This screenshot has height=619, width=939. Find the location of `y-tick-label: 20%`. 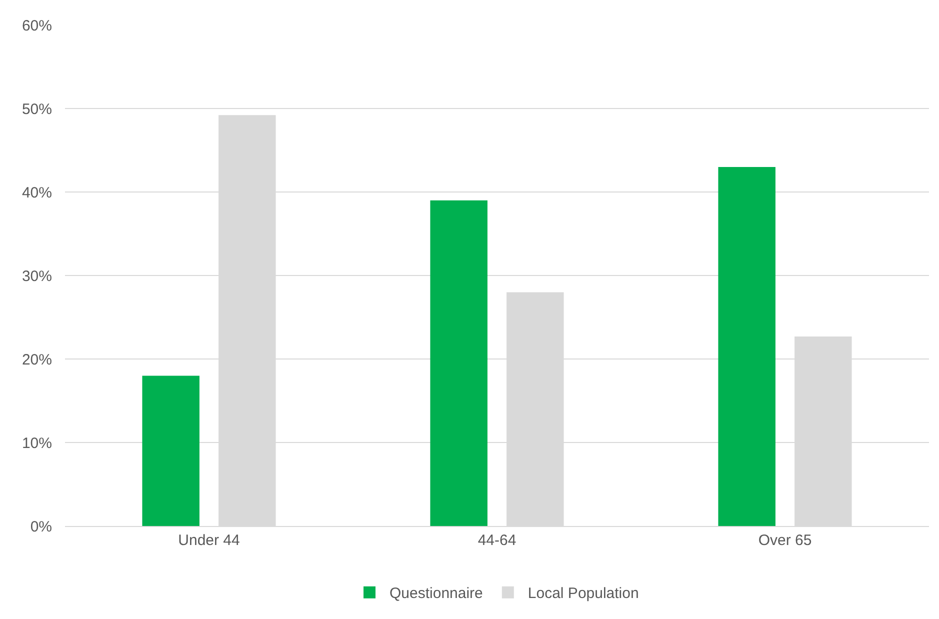

y-tick-label: 20% is located at coordinates (37, 359).